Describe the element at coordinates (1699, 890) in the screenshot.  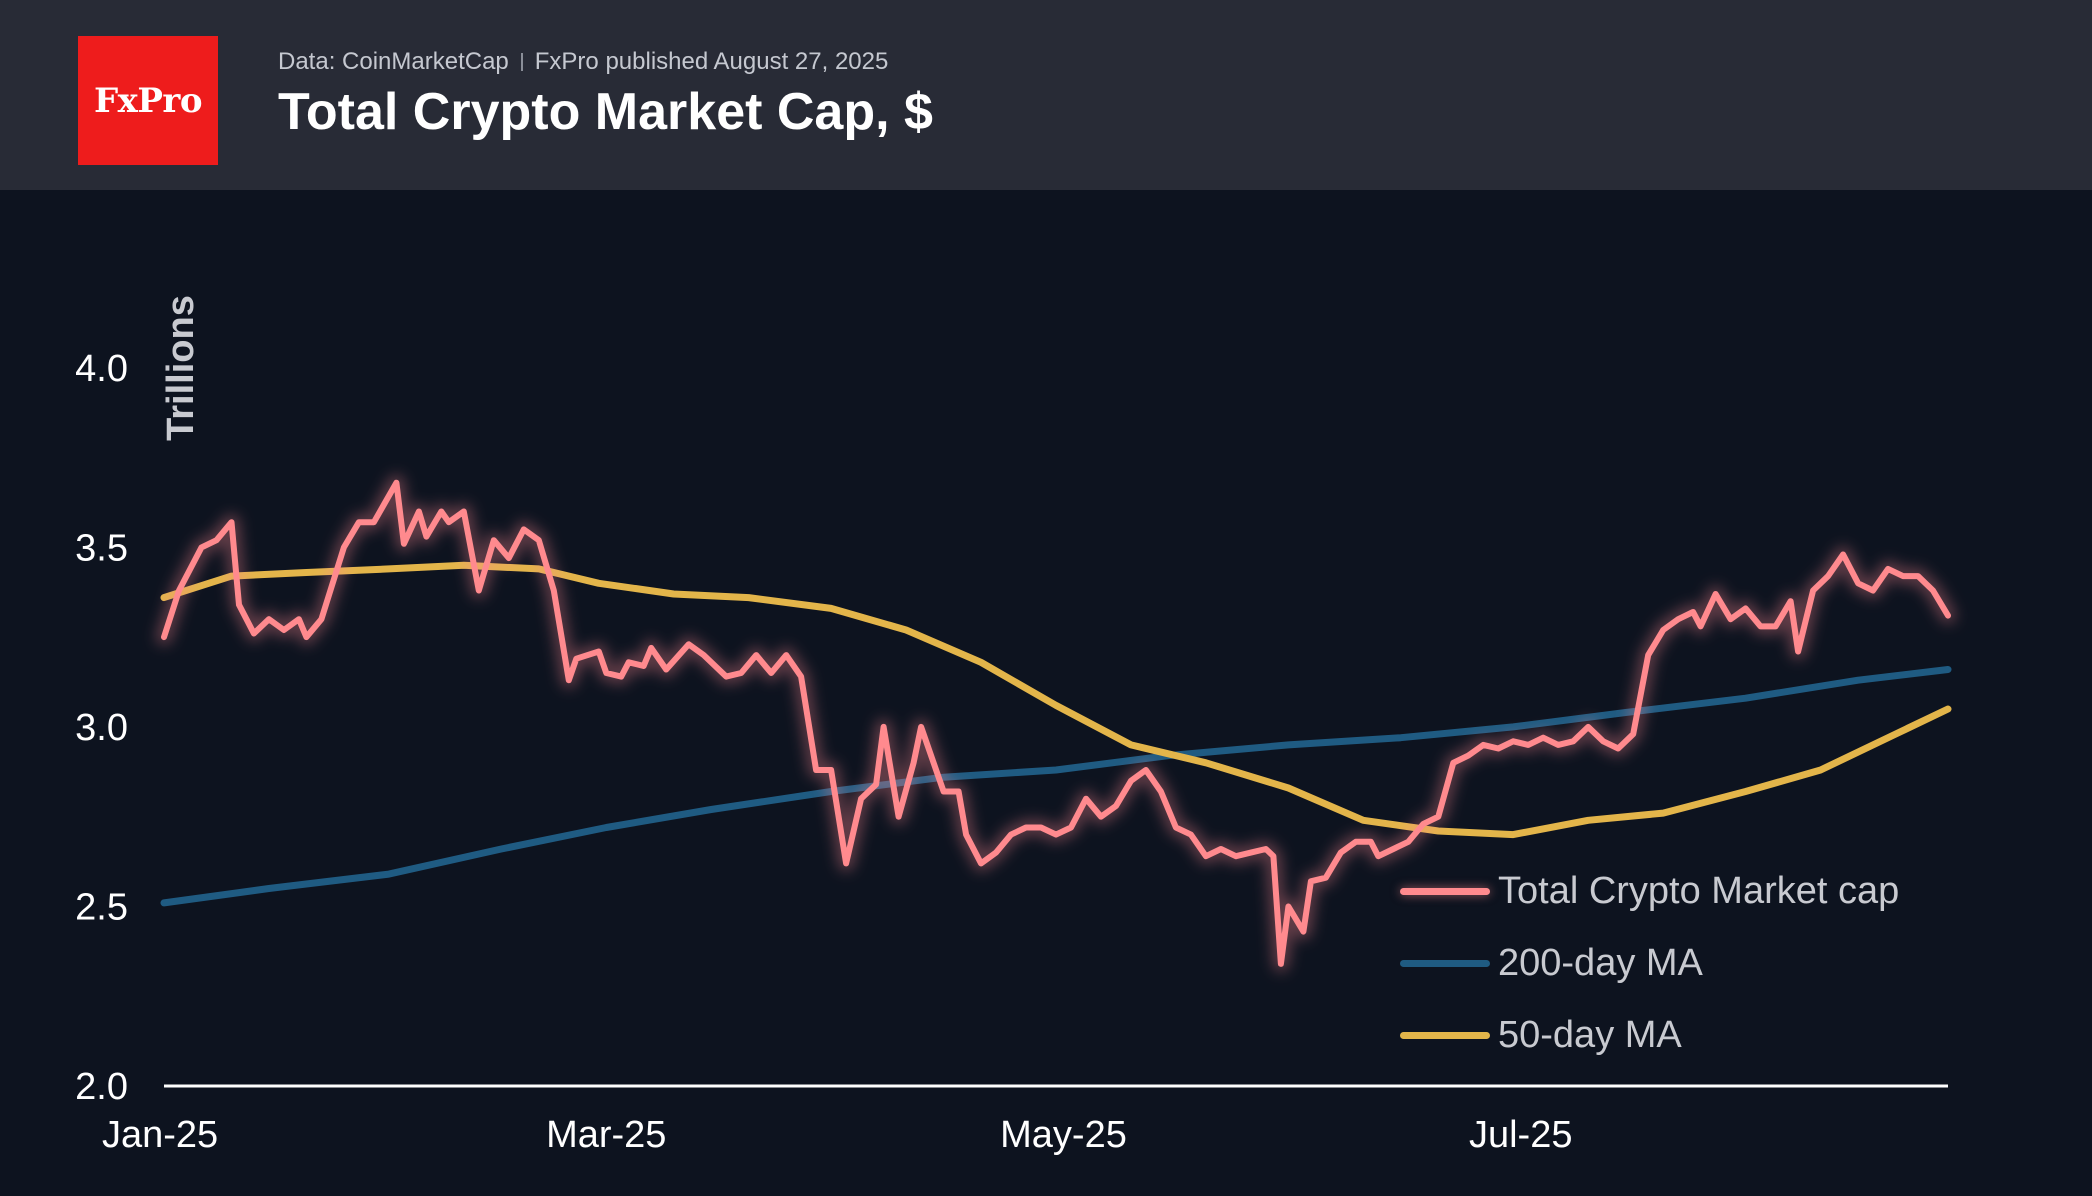
I see `legend-label-market-cap: Total Crypto Market cap` at that location.